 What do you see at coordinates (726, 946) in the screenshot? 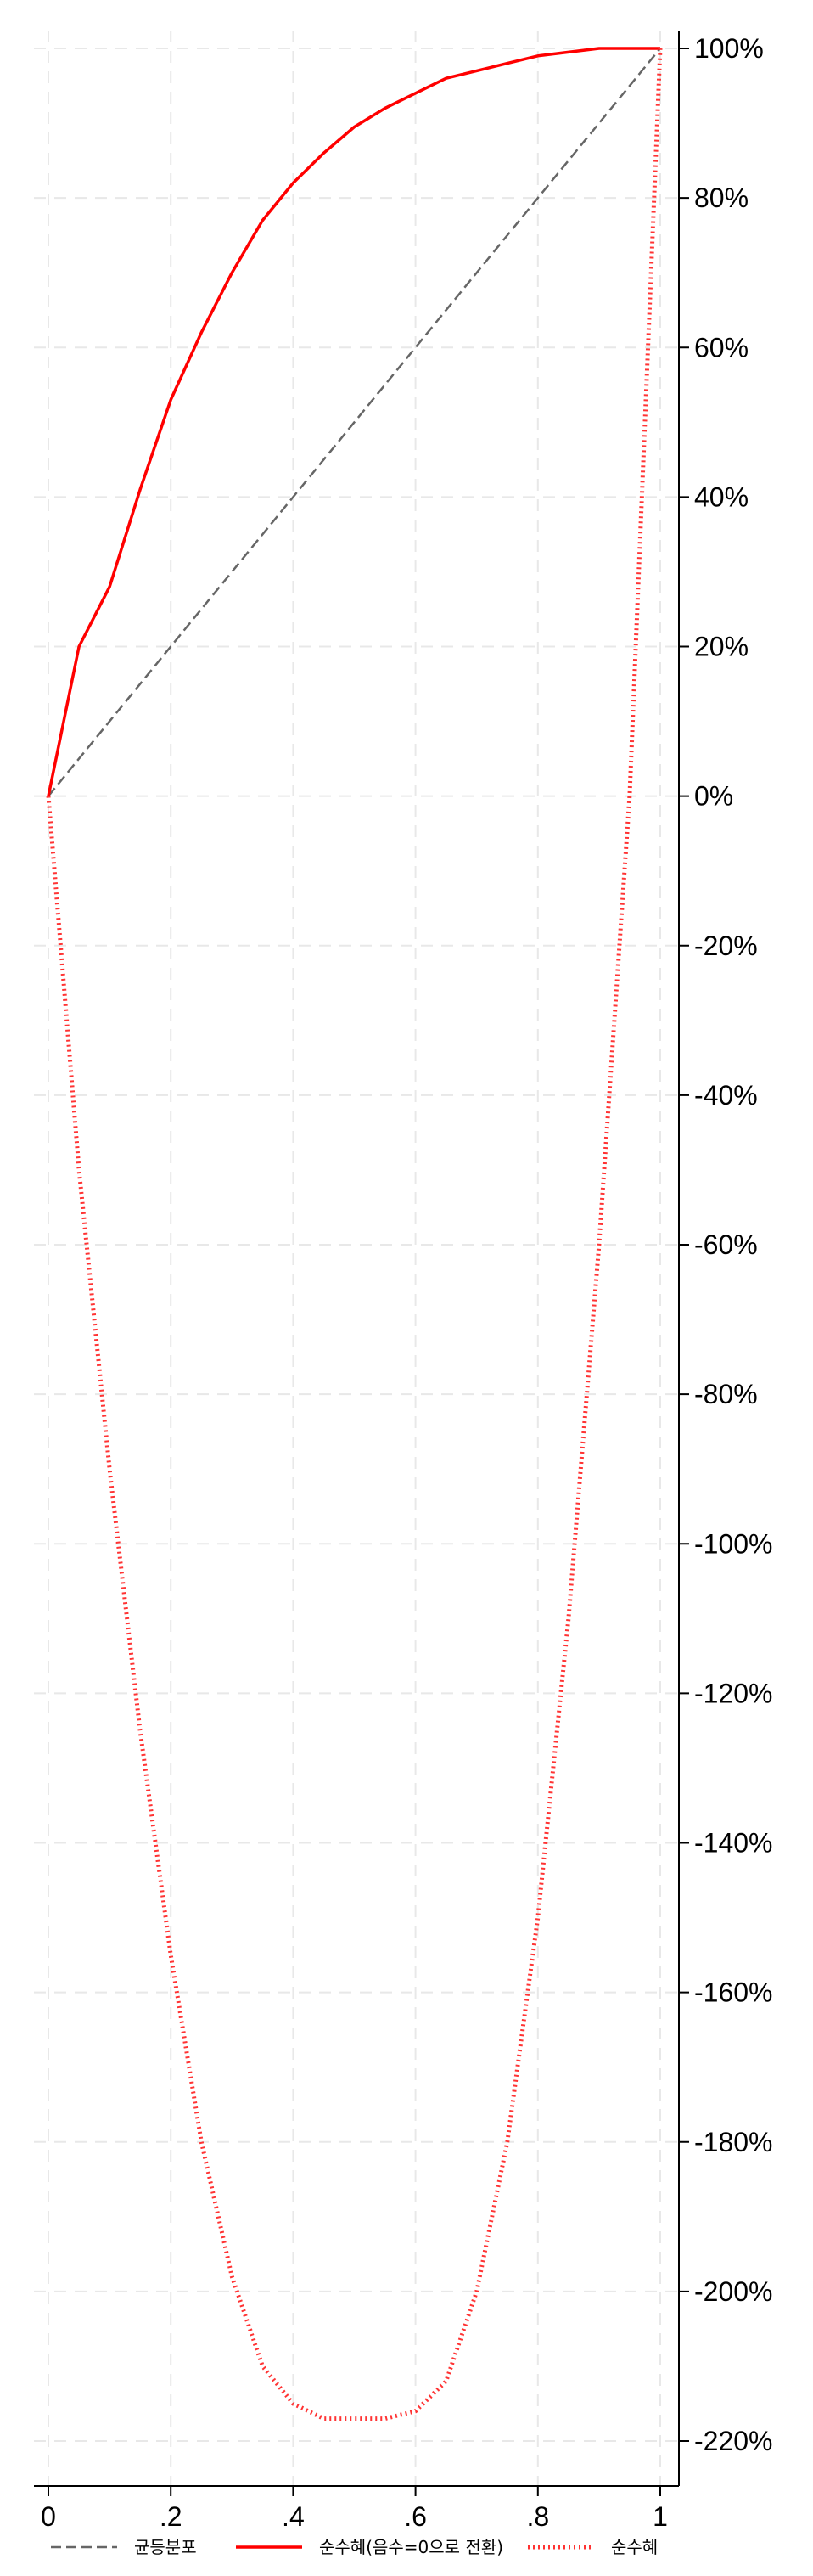
I see `y-tick-label: -20%` at bounding box center [726, 946].